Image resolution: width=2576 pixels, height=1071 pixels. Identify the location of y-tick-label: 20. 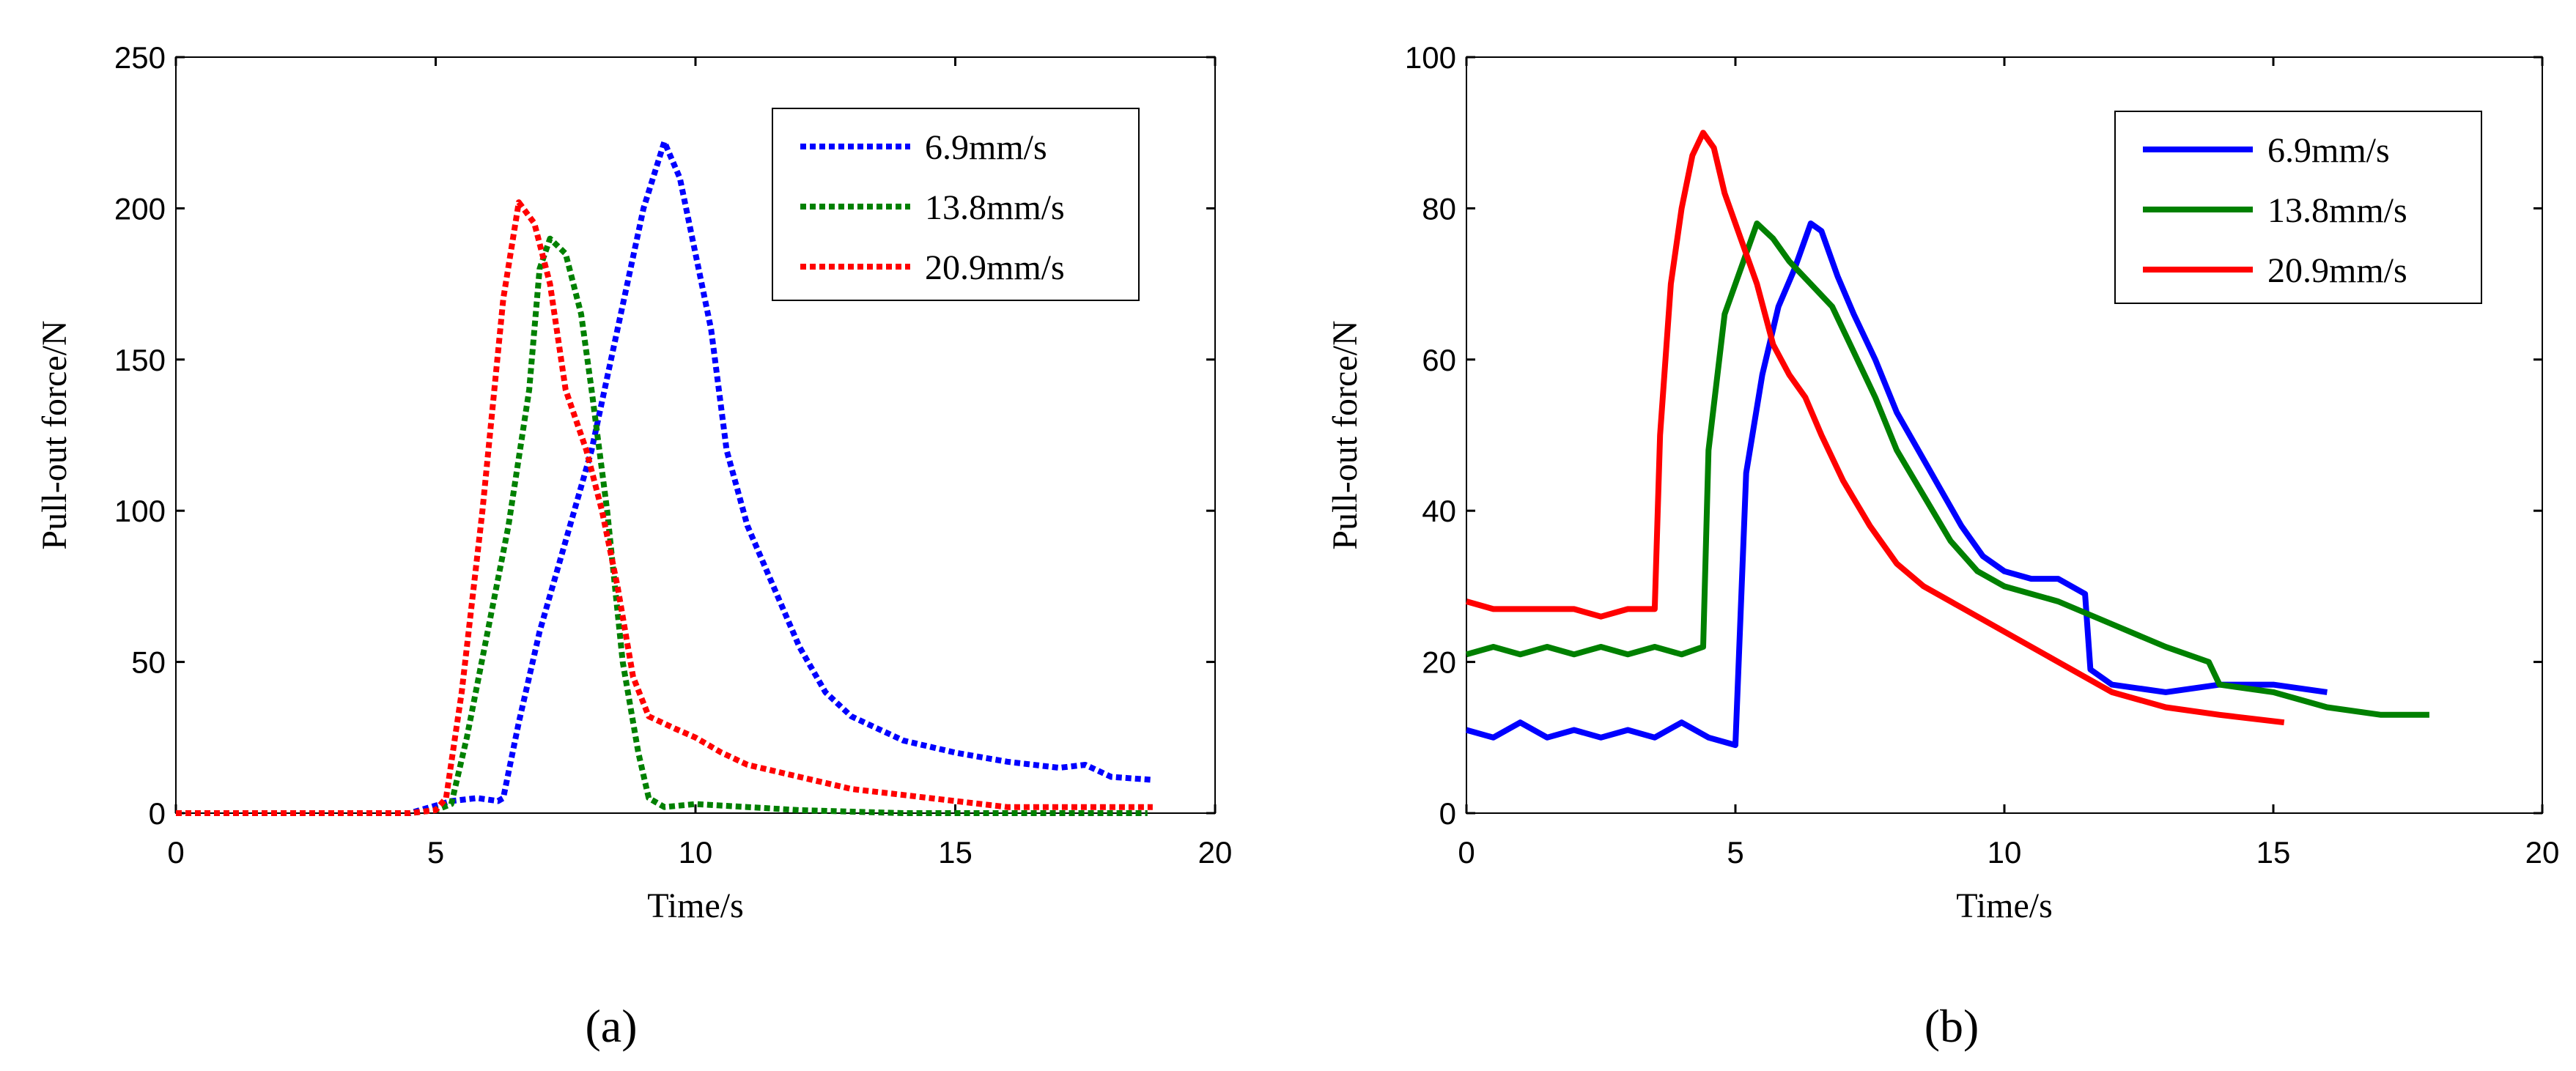
(1439, 662).